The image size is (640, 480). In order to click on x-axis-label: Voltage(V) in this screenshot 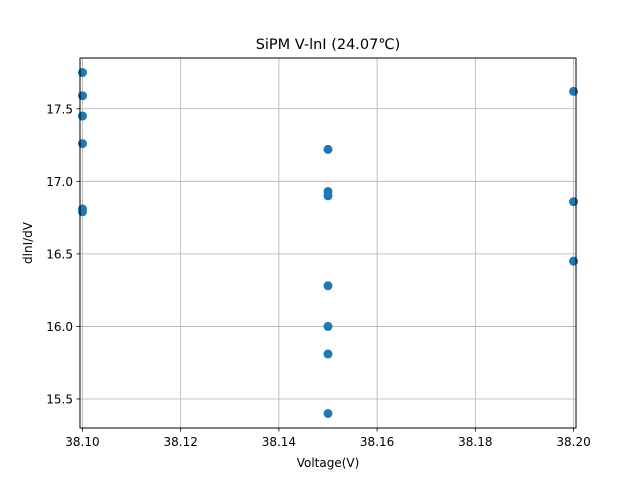, I will do `click(328, 463)`.